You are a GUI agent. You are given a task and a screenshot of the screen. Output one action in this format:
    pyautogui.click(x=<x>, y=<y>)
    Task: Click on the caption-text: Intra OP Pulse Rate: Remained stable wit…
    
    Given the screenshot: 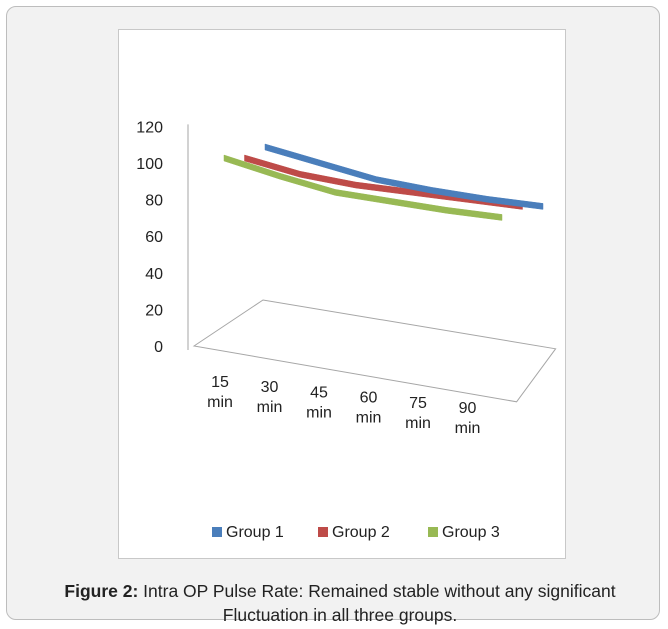 What is the action you would take?
    pyautogui.click(x=379, y=603)
    